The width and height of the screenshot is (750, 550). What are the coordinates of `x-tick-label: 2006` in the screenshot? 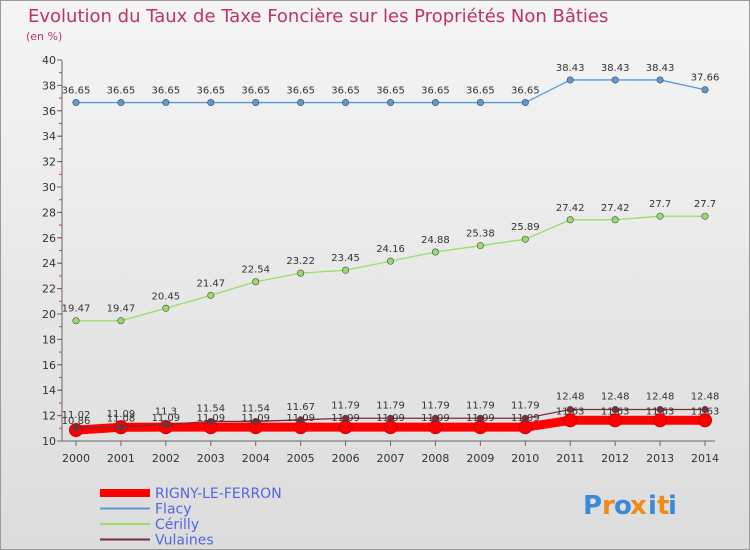 It's located at (346, 458).